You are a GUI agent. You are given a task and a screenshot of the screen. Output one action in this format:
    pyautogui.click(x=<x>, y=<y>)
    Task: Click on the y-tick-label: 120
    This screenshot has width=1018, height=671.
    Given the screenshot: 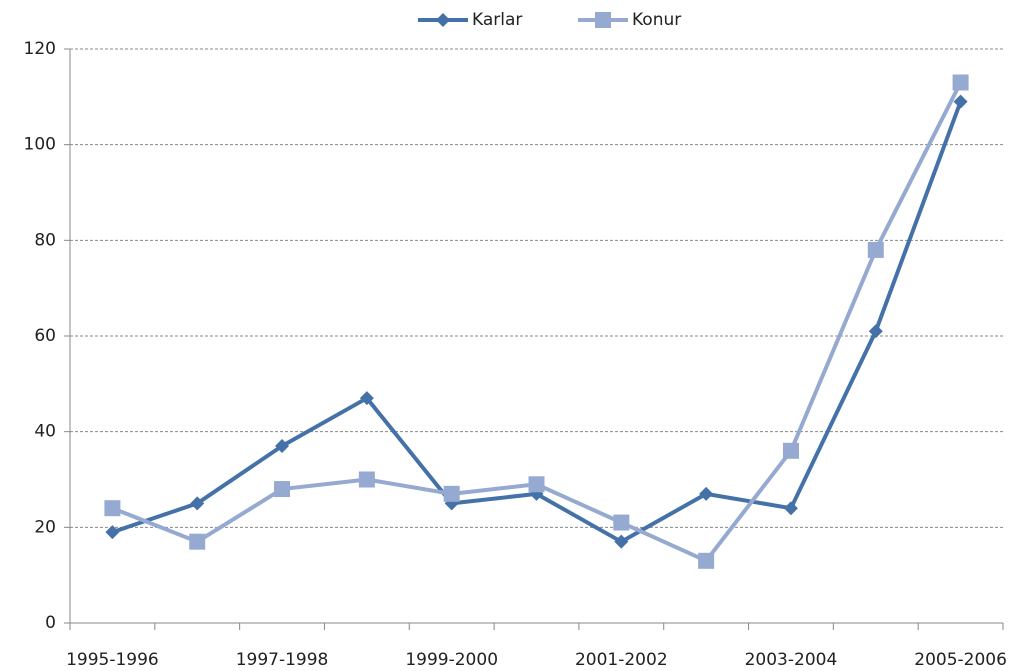 What is the action you would take?
    pyautogui.click(x=40, y=49)
    